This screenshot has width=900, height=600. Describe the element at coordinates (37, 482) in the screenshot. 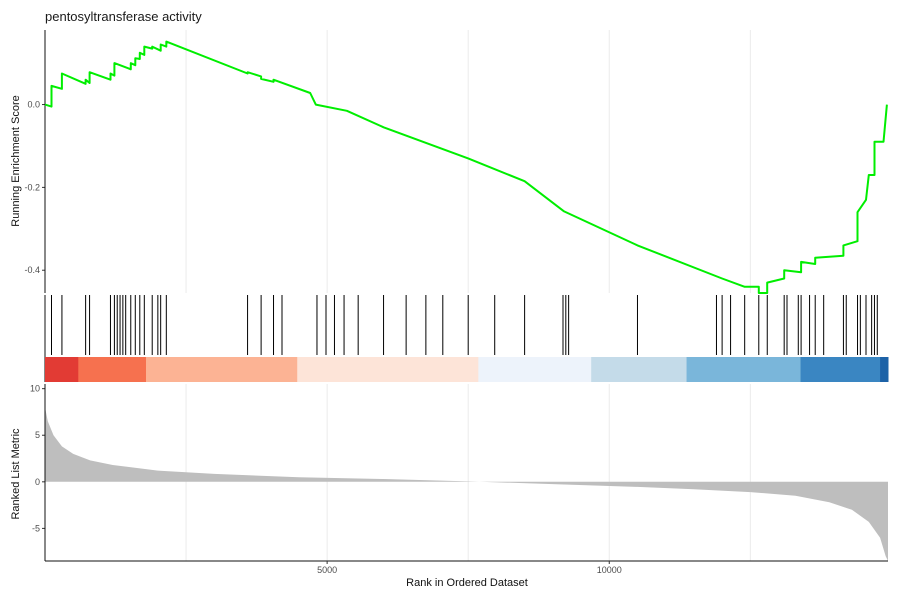

I see `metric-y-tick-label: 0` at that location.